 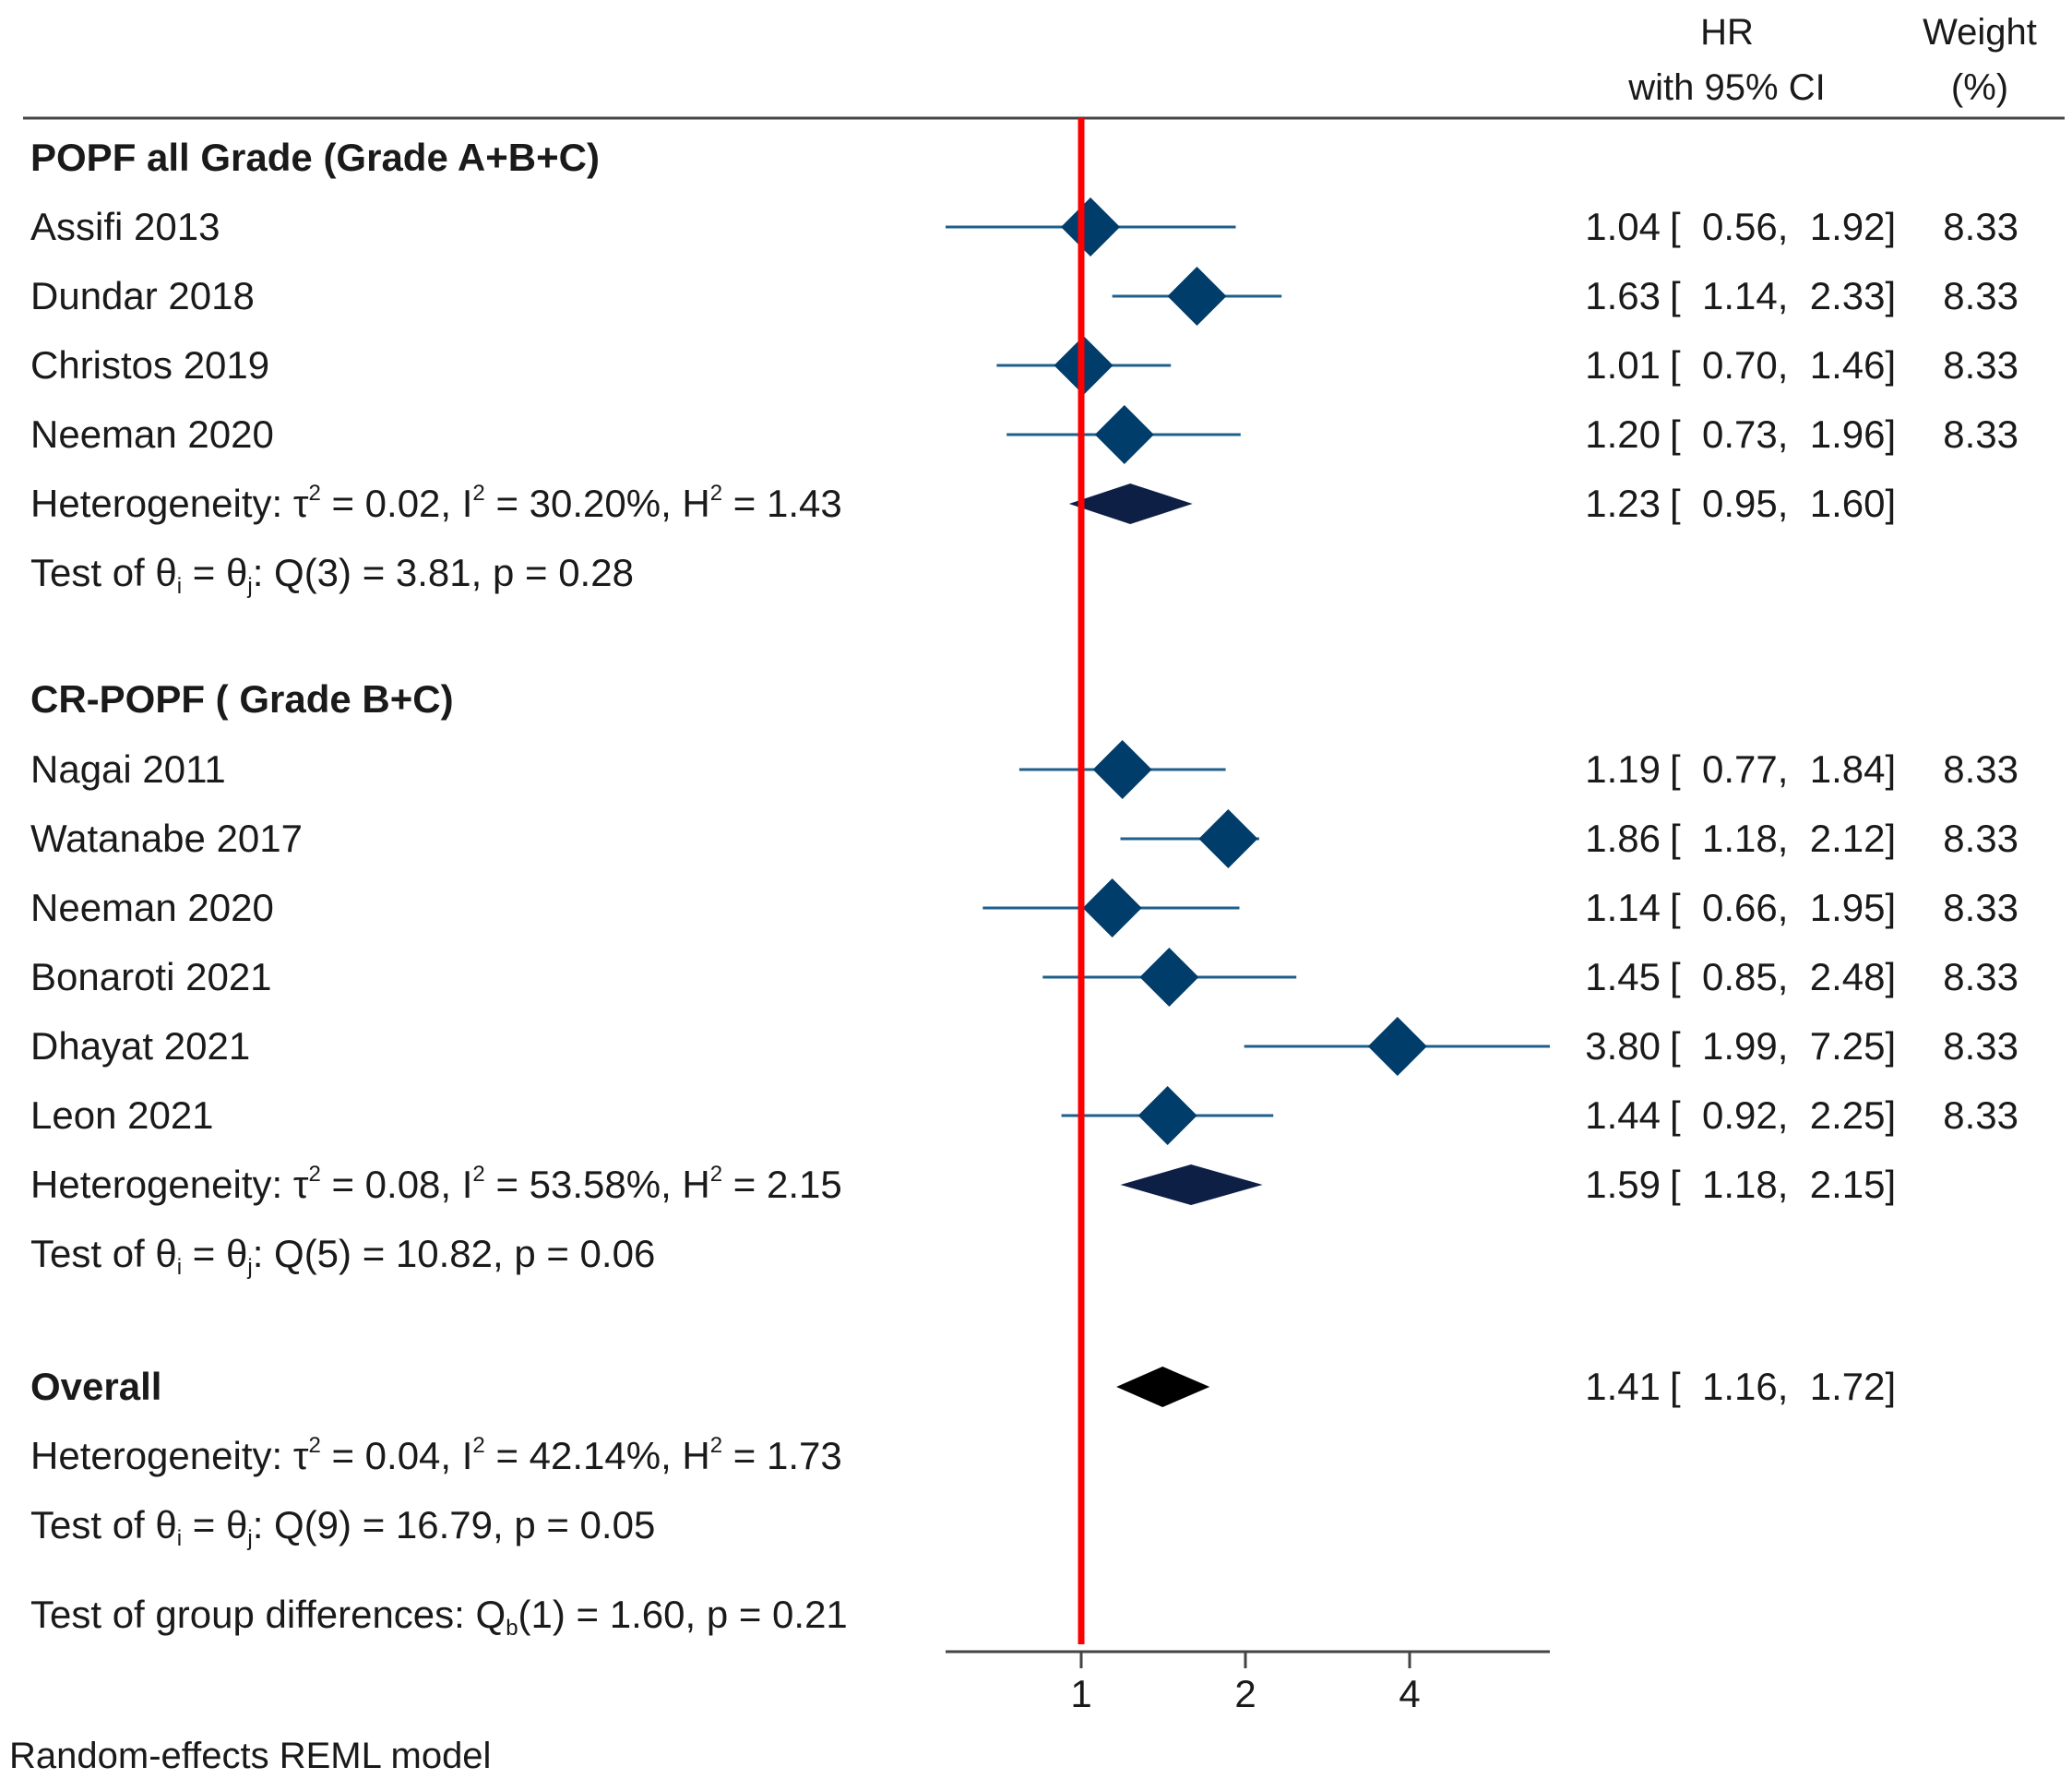 I want to click on weight-header-line1: Weight, so click(x=1980, y=33).